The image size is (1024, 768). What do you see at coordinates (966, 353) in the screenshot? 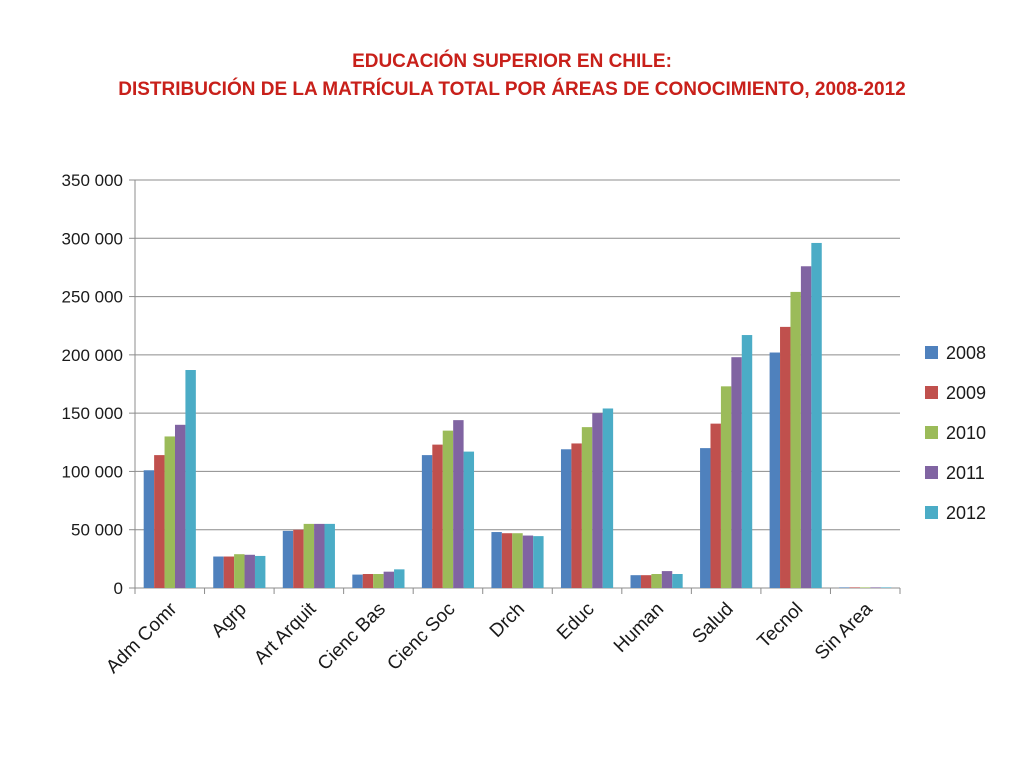
I see `legend-label-2008: 2008` at bounding box center [966, 353].